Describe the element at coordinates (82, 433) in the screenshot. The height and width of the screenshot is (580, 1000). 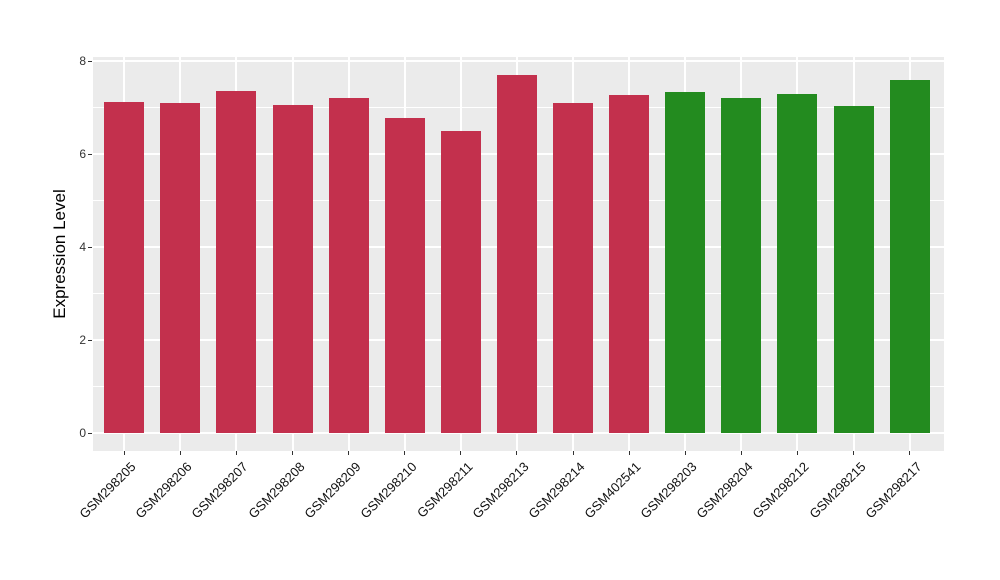
I see `y-tick-label: 0` at that location.